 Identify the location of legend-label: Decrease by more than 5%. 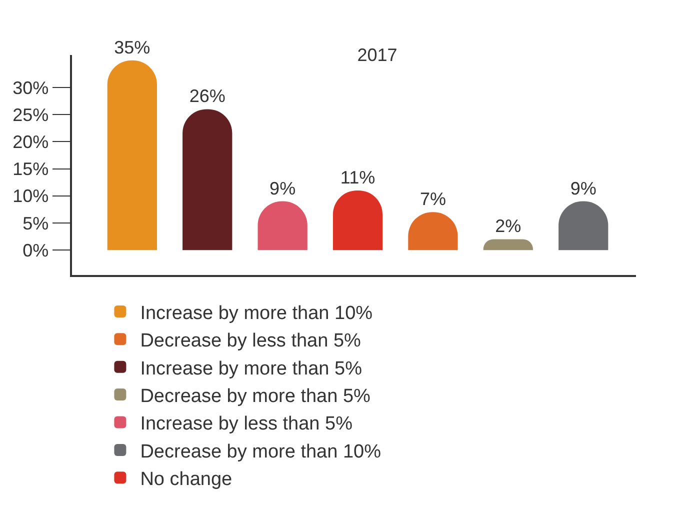
(255, 396).